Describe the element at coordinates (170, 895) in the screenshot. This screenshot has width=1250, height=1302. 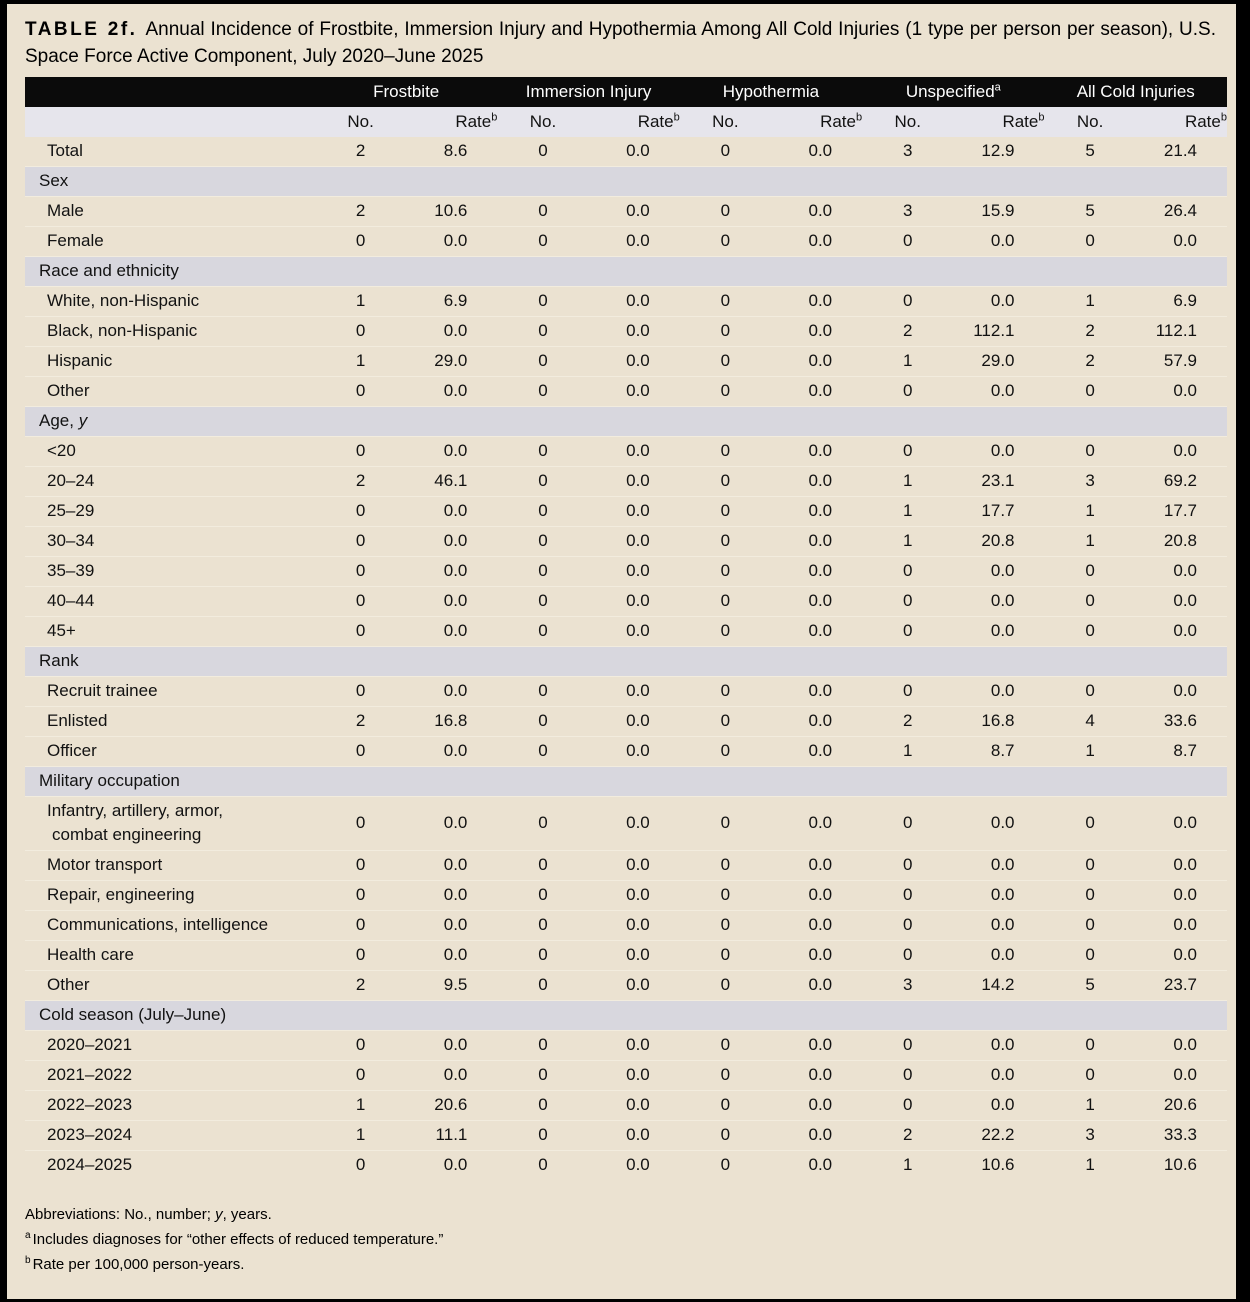
I see `row-label: Repair, engineering` at that location.